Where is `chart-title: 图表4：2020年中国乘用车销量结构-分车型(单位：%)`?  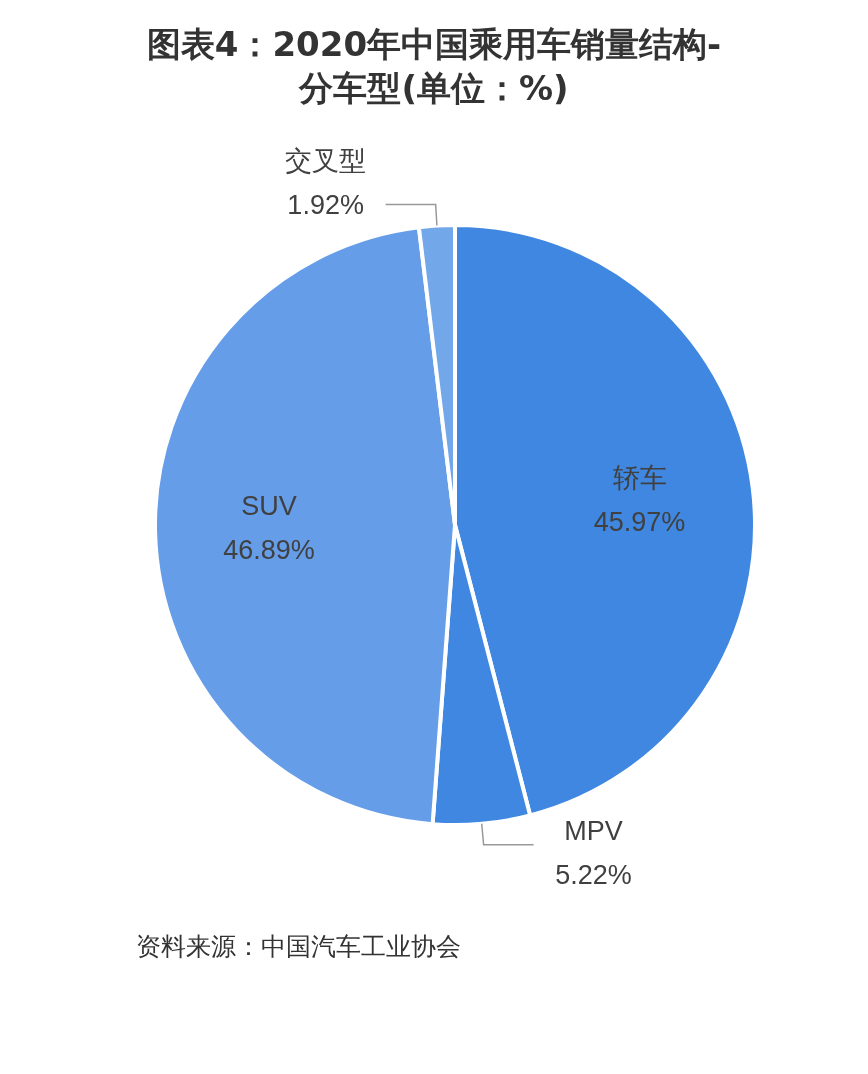
chart-title: 图表4：2020年中国乘用车销量结构-分车型(单位：%) is located at coordinates (434, 66).